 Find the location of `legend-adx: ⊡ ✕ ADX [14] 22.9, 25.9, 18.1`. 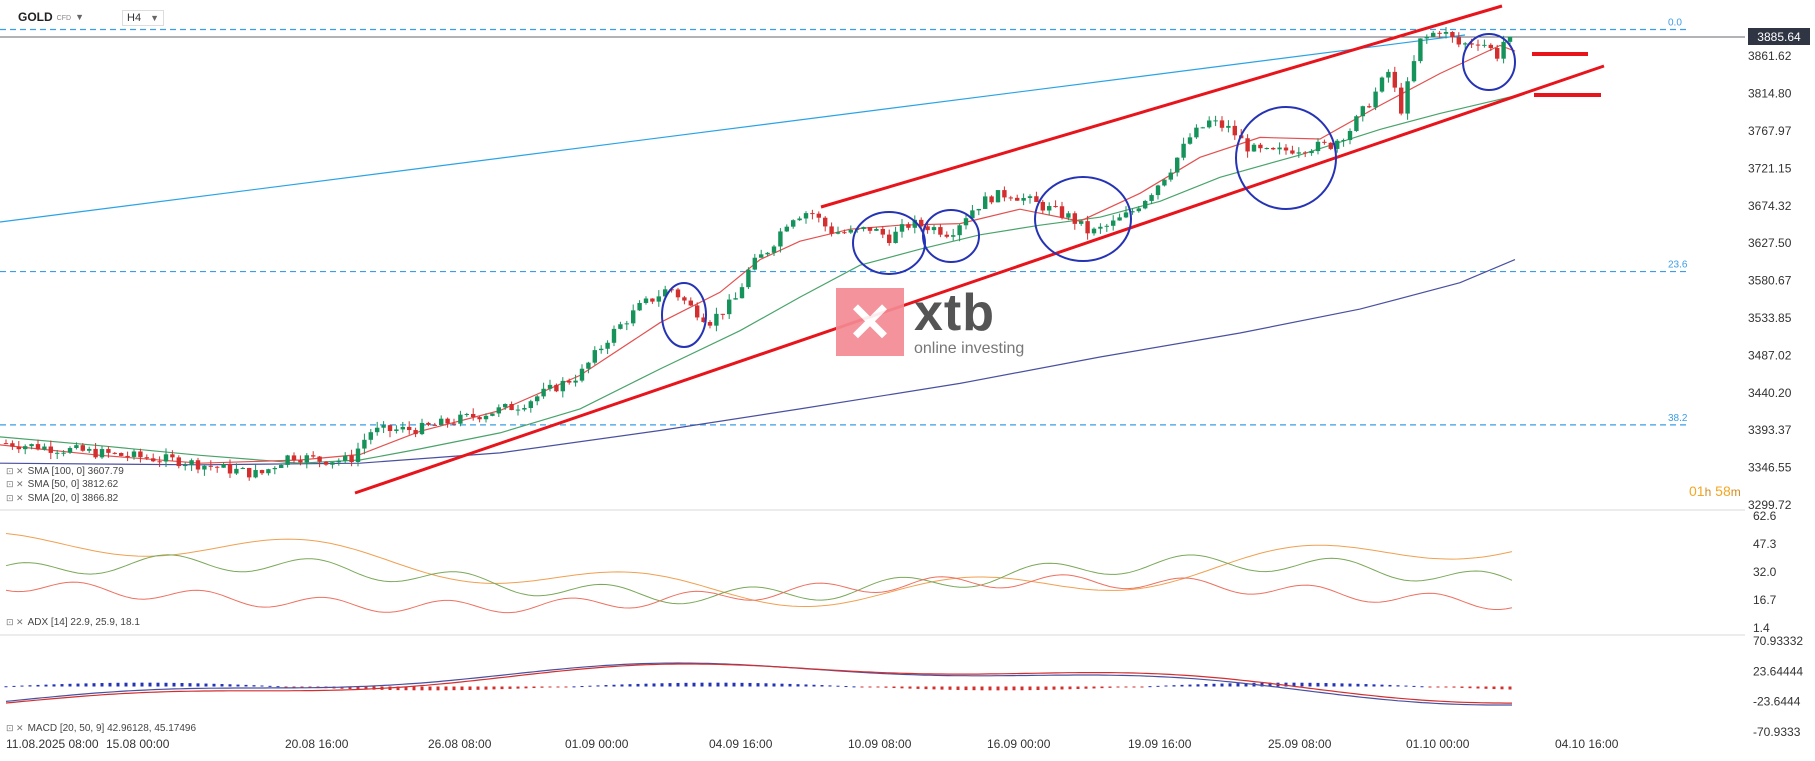

legend-adx: ⊡ ✕ ADX [14] 22.9, 25.9, 18.1 is located at coordinates (73, 622).